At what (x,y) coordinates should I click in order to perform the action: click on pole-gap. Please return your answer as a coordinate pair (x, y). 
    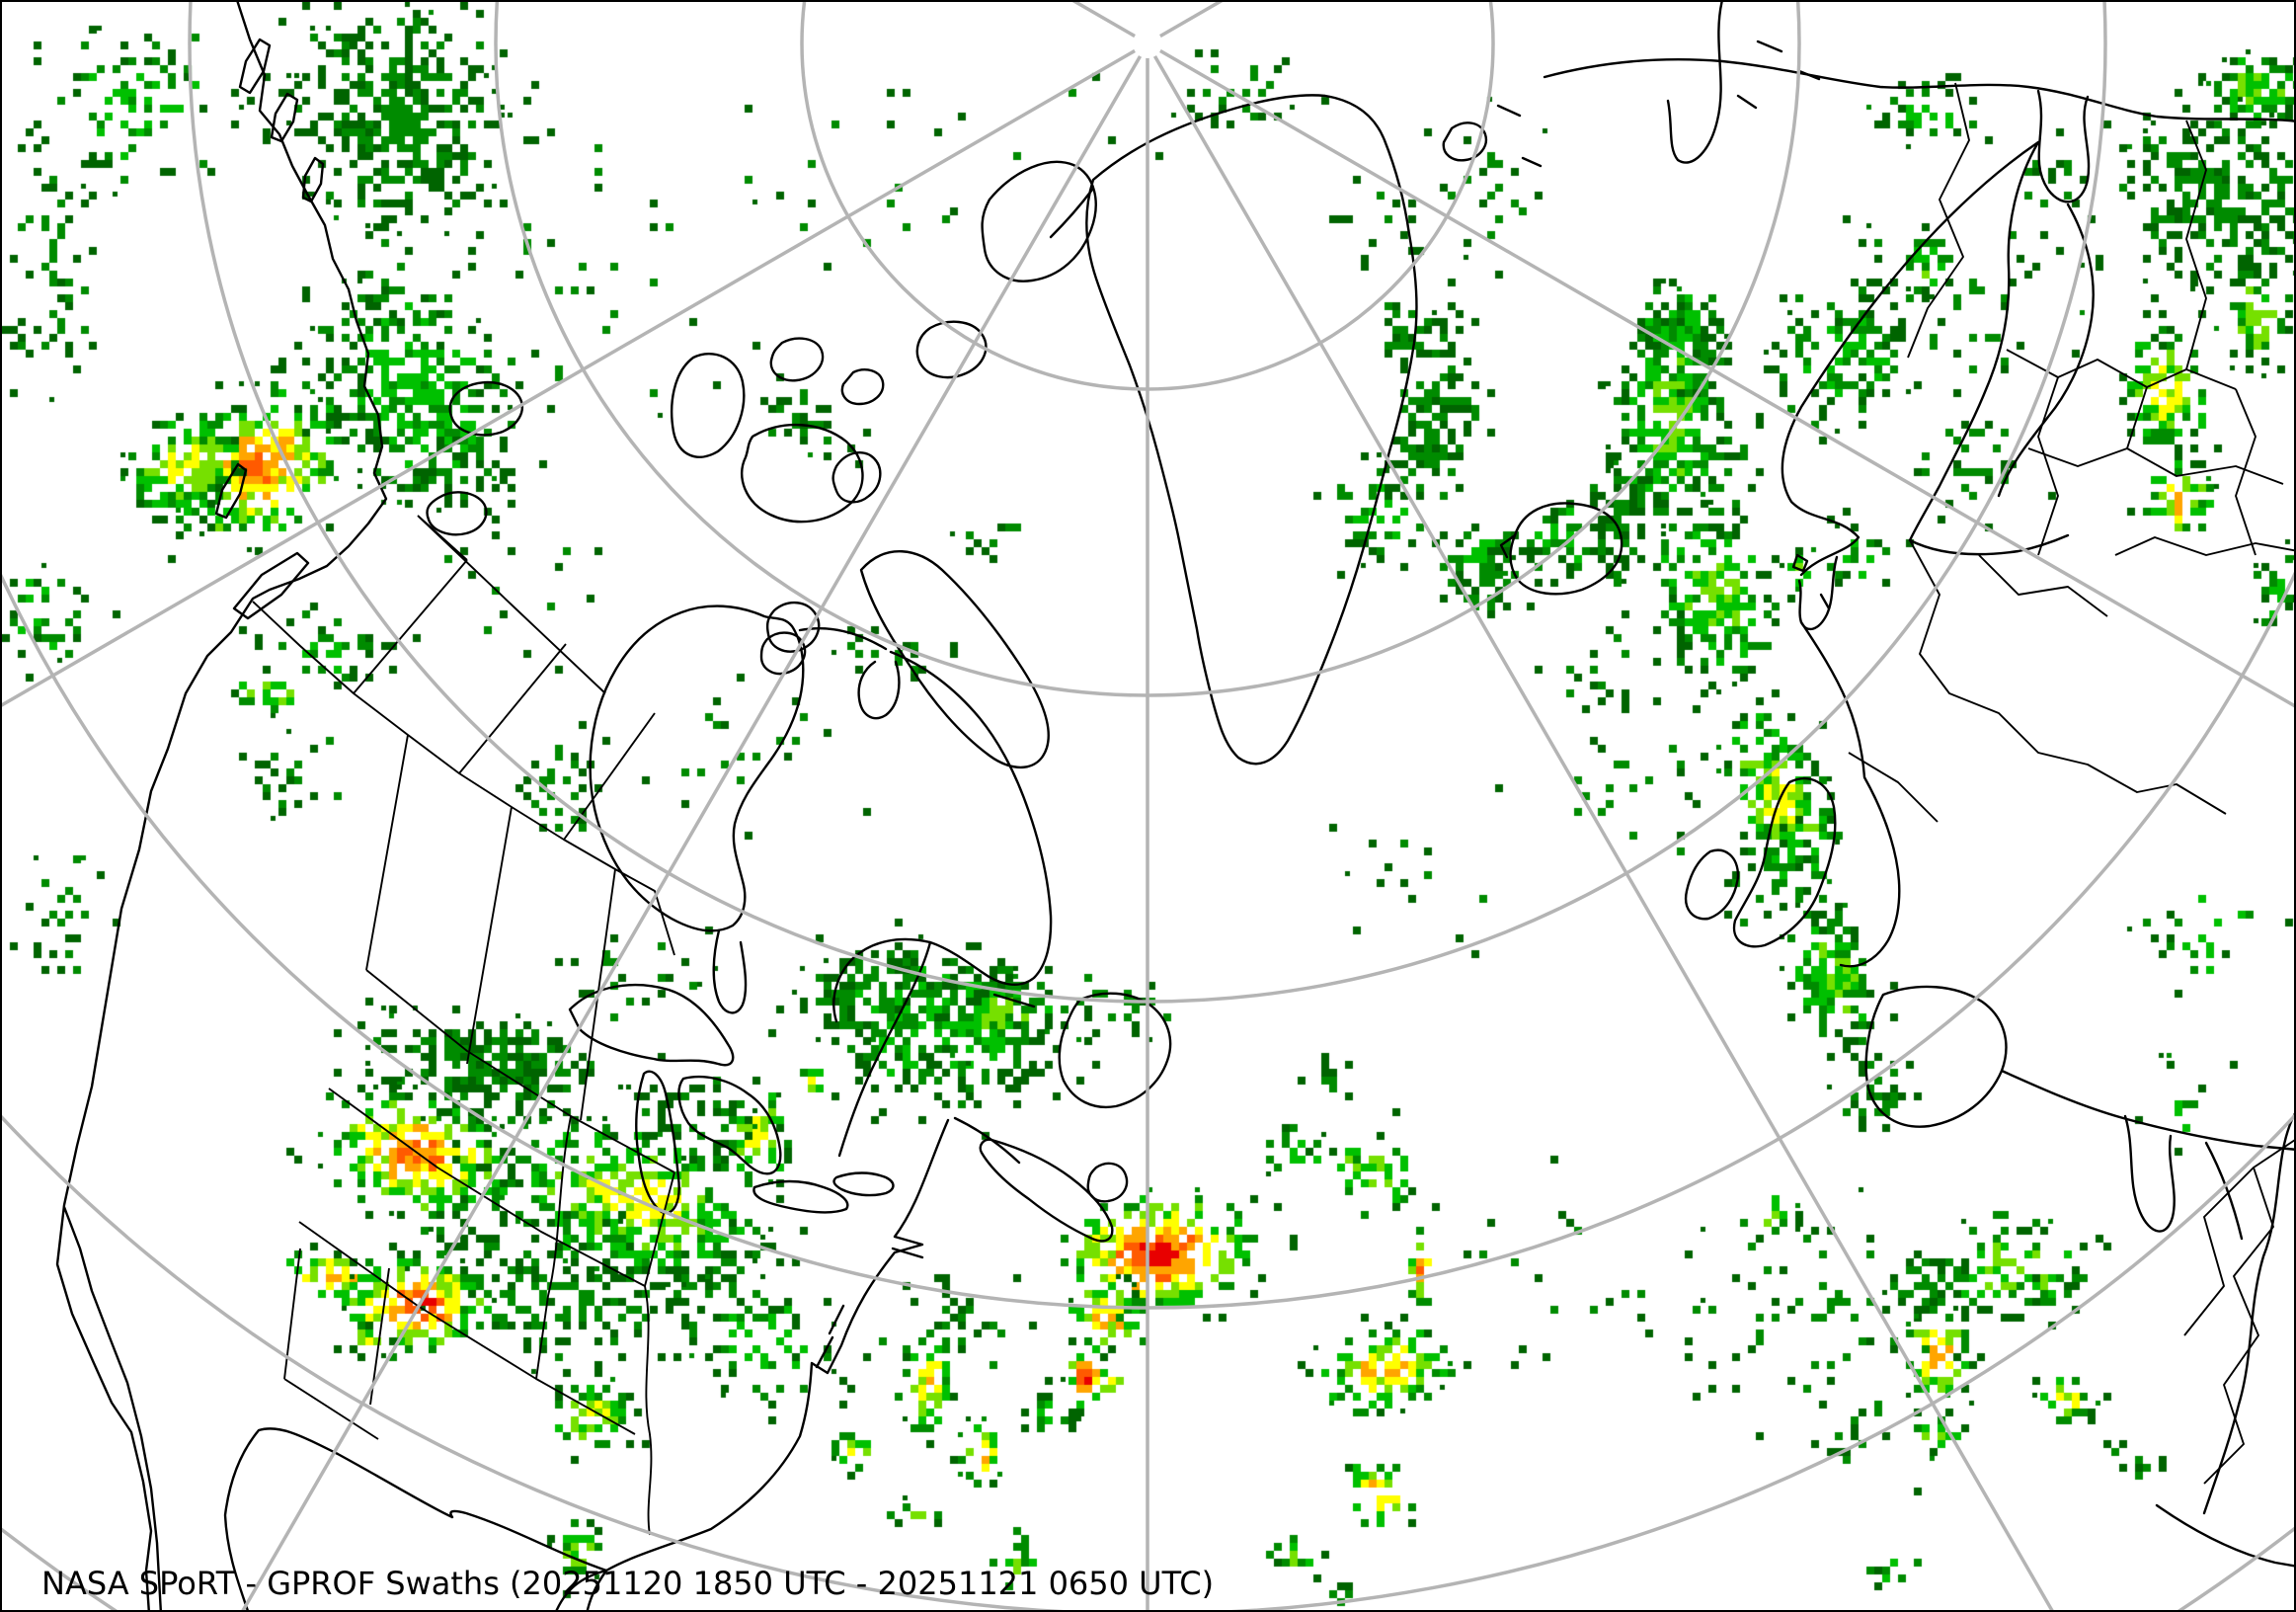
    Looking at the image, I should click on (1147, 44).